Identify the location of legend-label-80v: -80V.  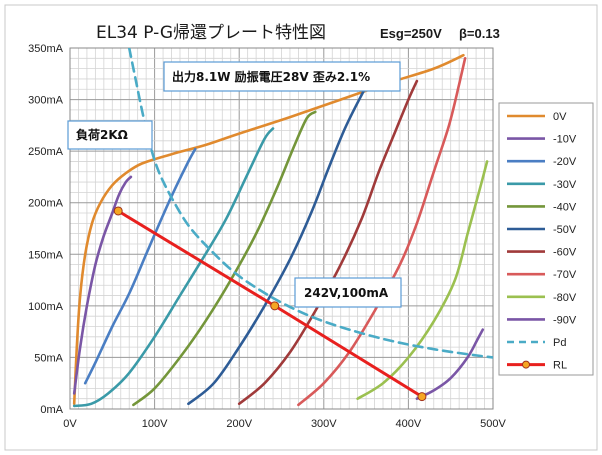
(565, 298).